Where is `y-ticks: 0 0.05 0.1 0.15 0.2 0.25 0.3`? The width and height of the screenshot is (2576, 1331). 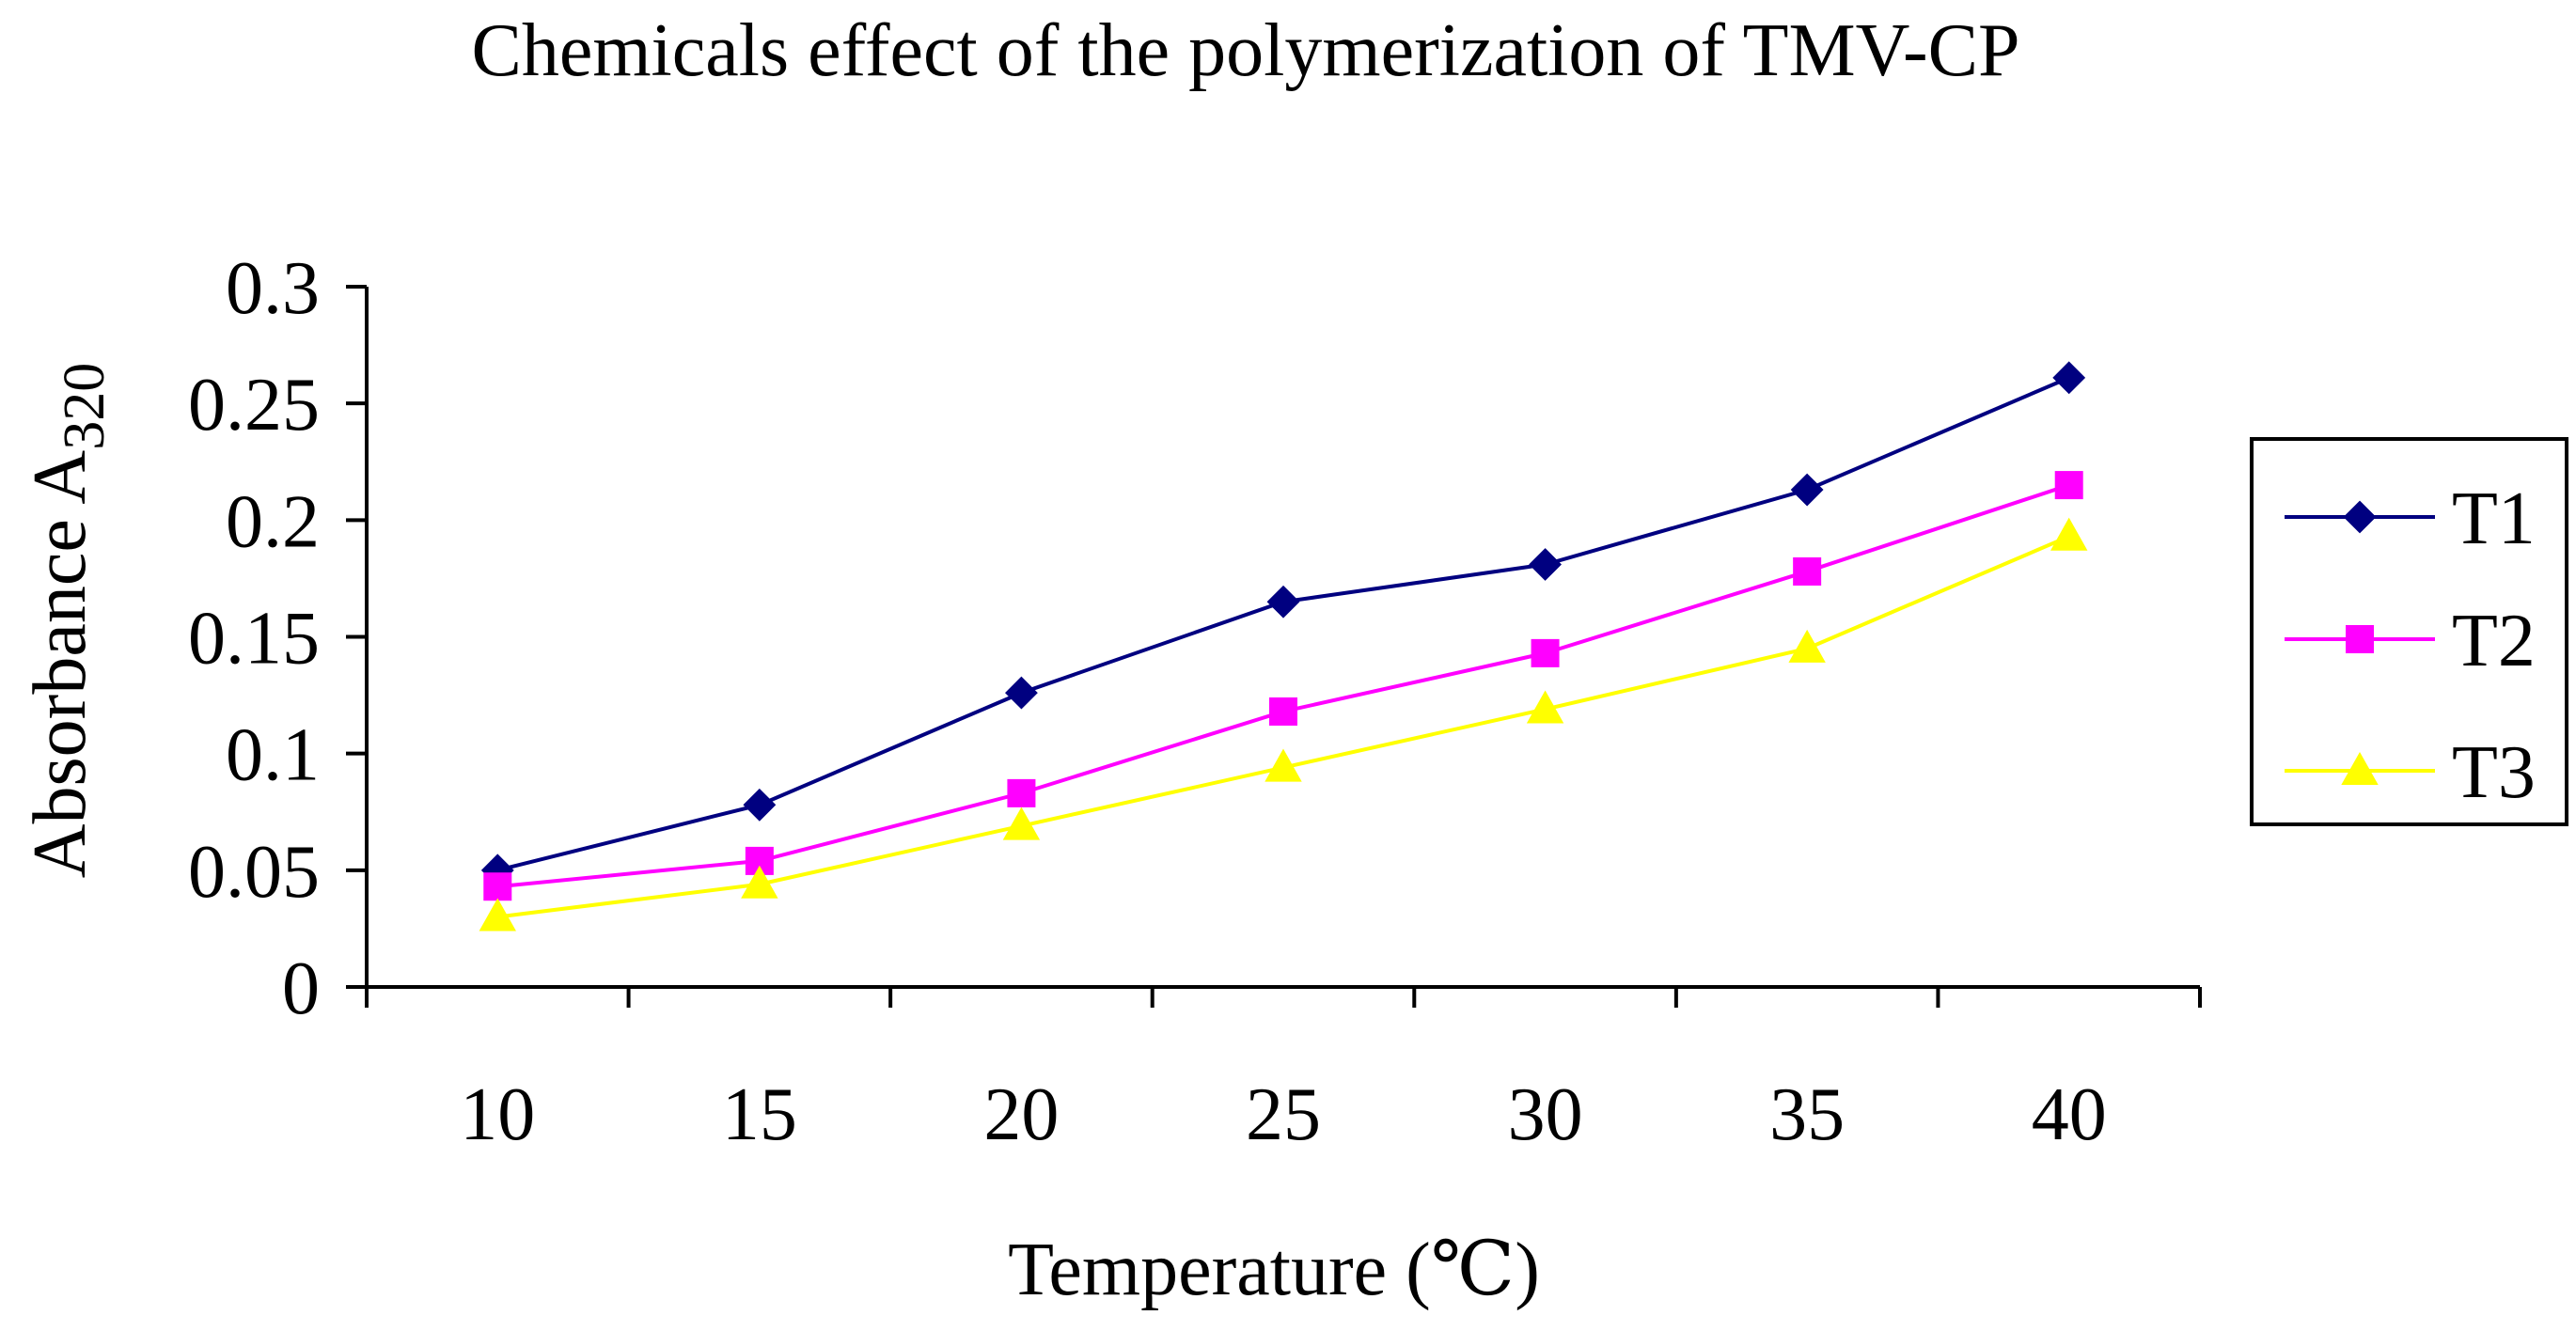
y-ticks: 0 0.05 0.1 0.15 0.2 0.25 0.3 is located at coordinates (277, 638).